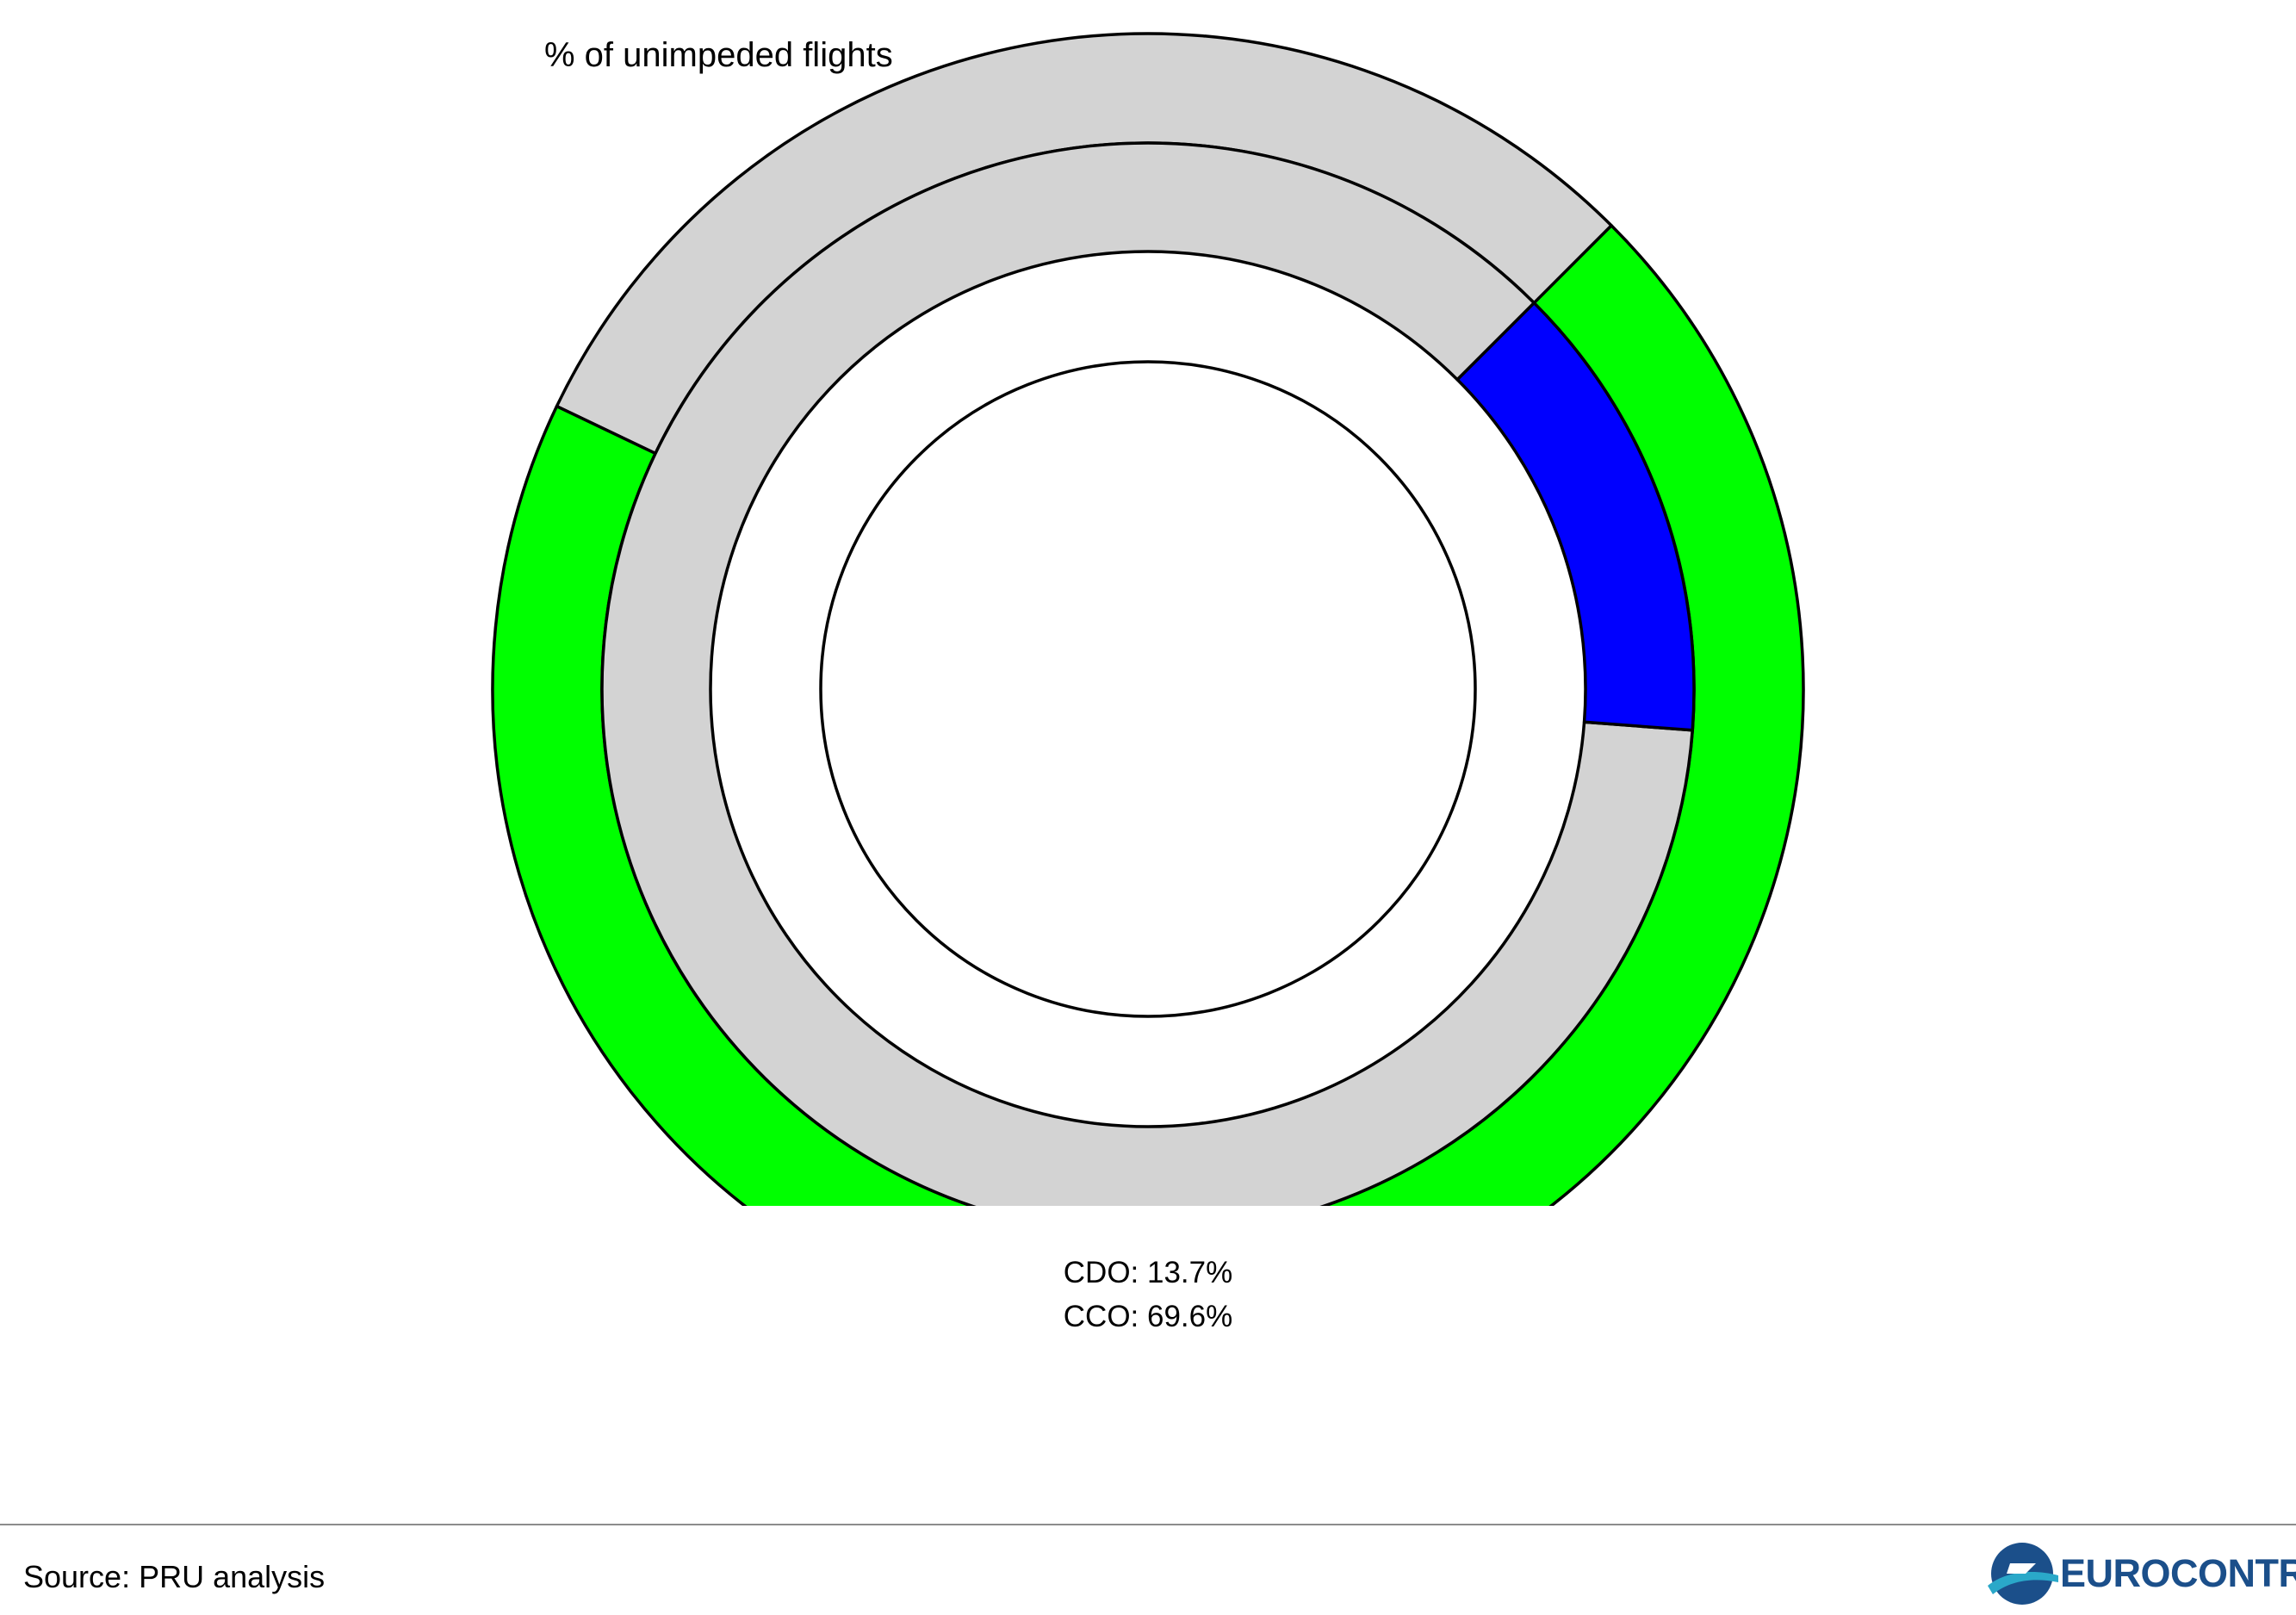  What do you see at coordinates (174, 1576) in the screenshot?
I see `source-note: Source: PRU analysis` at bounding box center [174, 1576].